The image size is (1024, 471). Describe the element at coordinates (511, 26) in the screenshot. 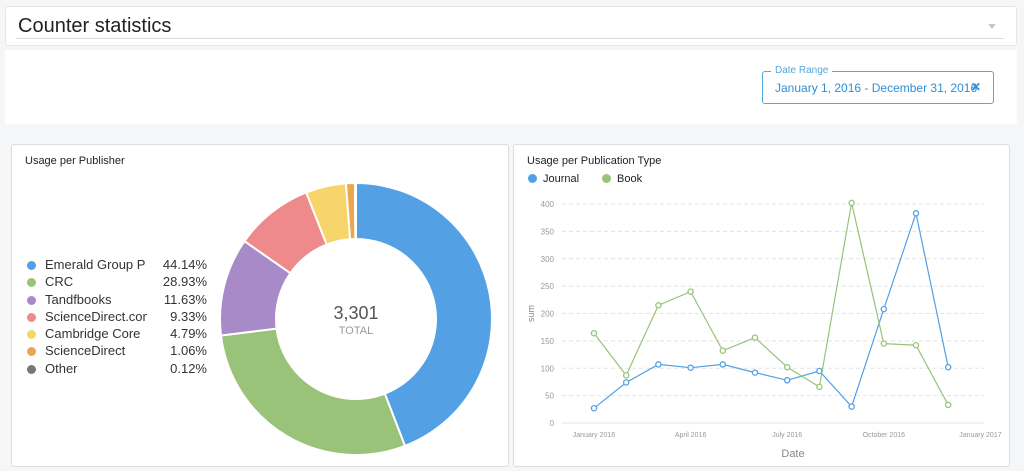

I see `title-card: Counter statistics` at that location.